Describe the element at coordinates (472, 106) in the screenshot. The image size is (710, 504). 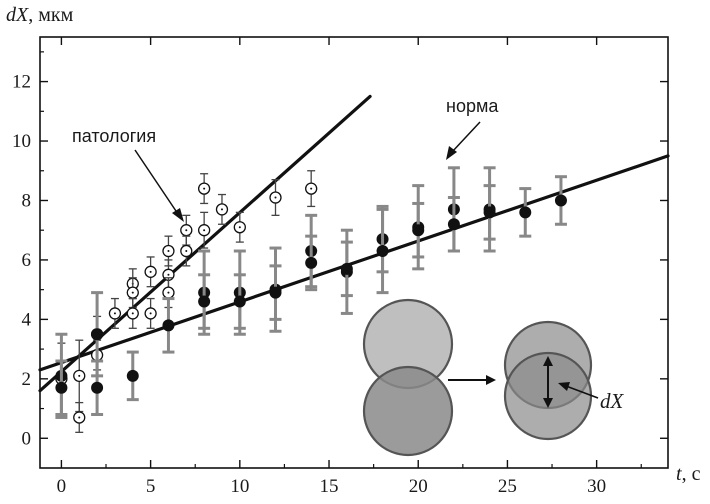
I see `annotation-norm: норма` at that location.